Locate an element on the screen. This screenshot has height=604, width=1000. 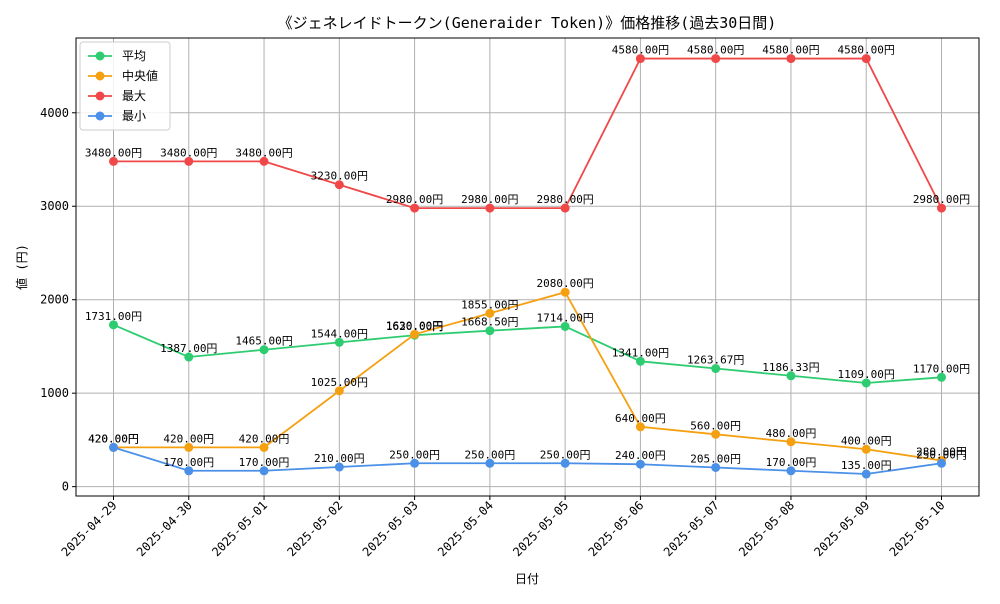
data-label: 2080.00円 is located at coordinates (564, 283).